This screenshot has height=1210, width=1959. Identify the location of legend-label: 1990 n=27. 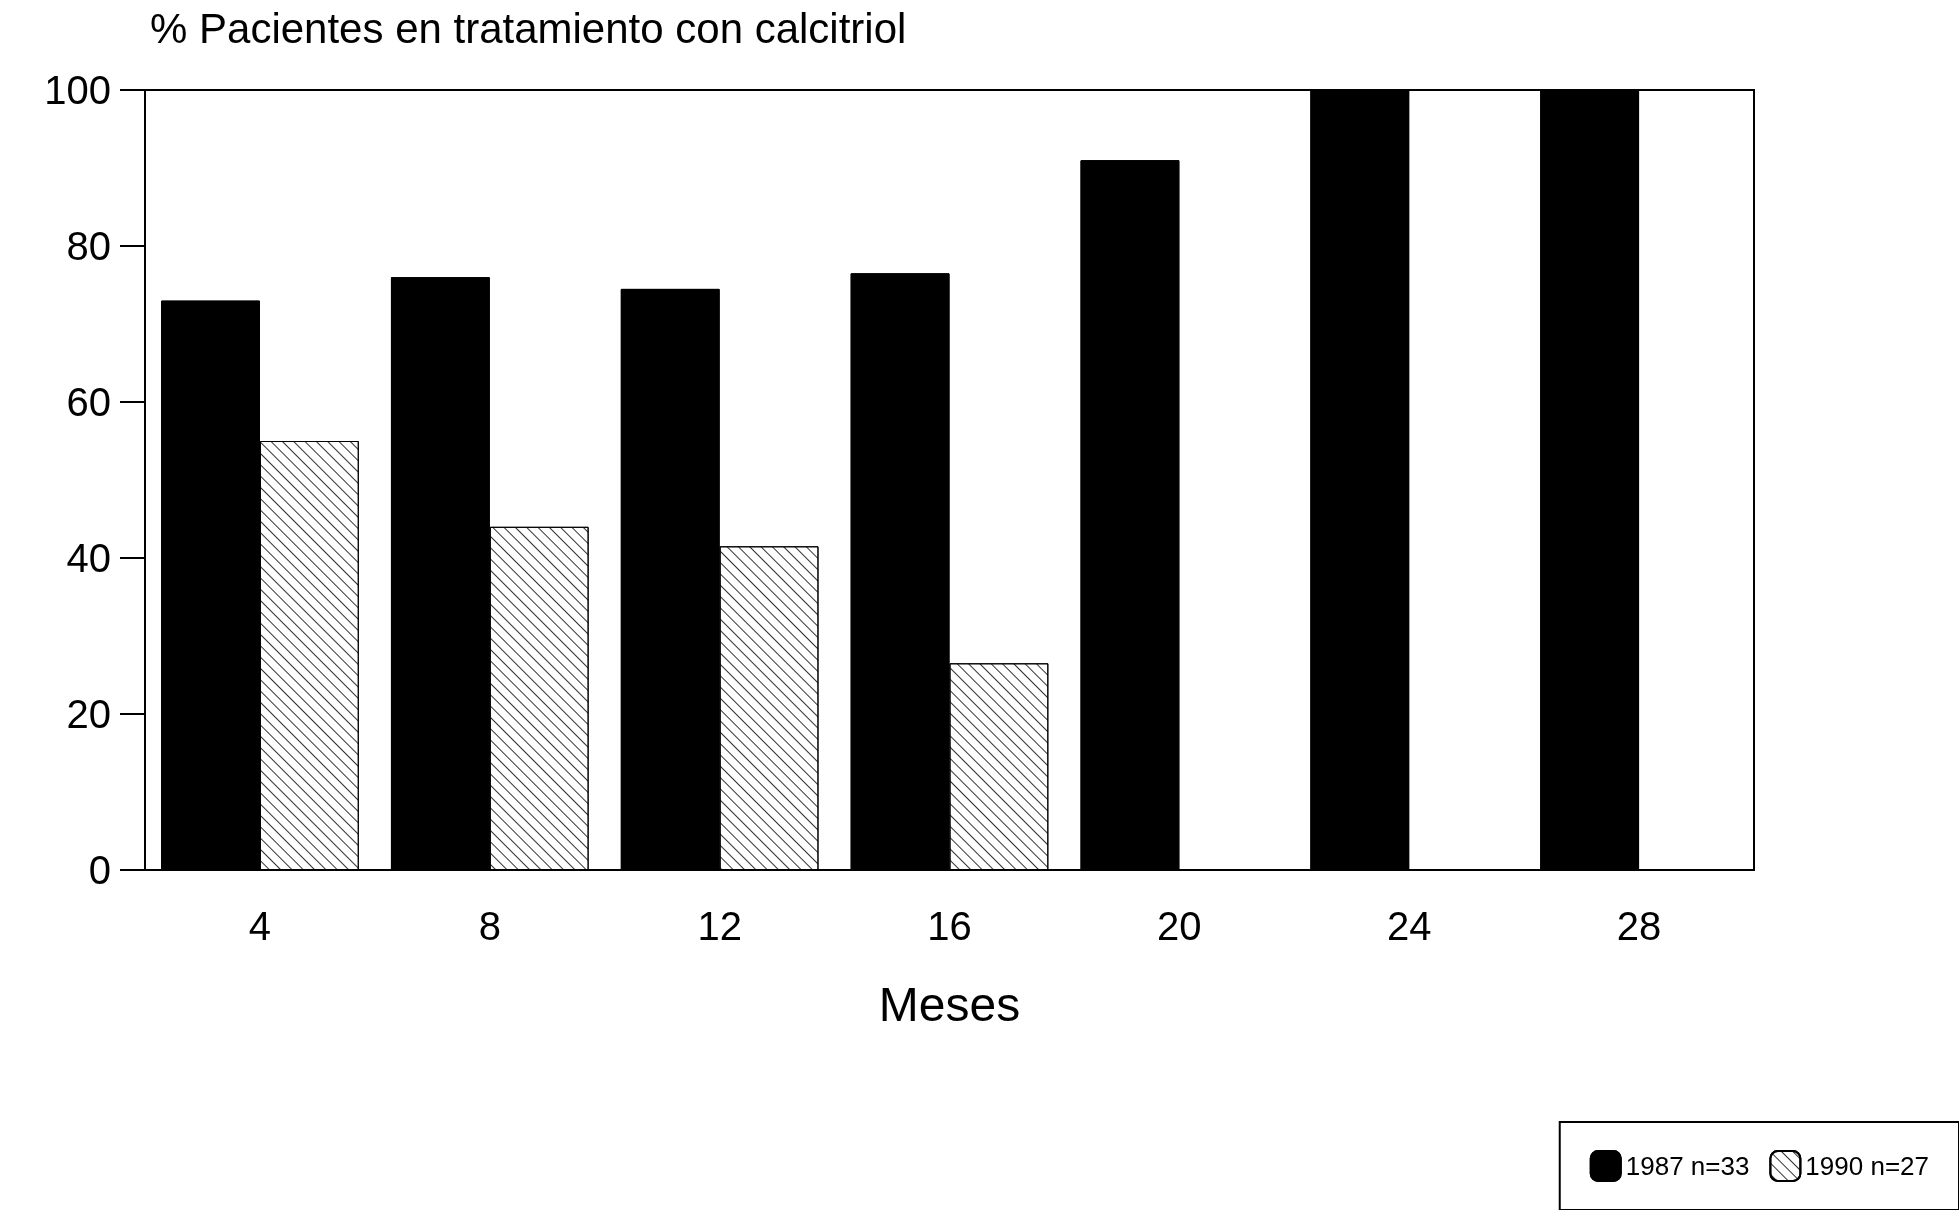
(1867, 1166).